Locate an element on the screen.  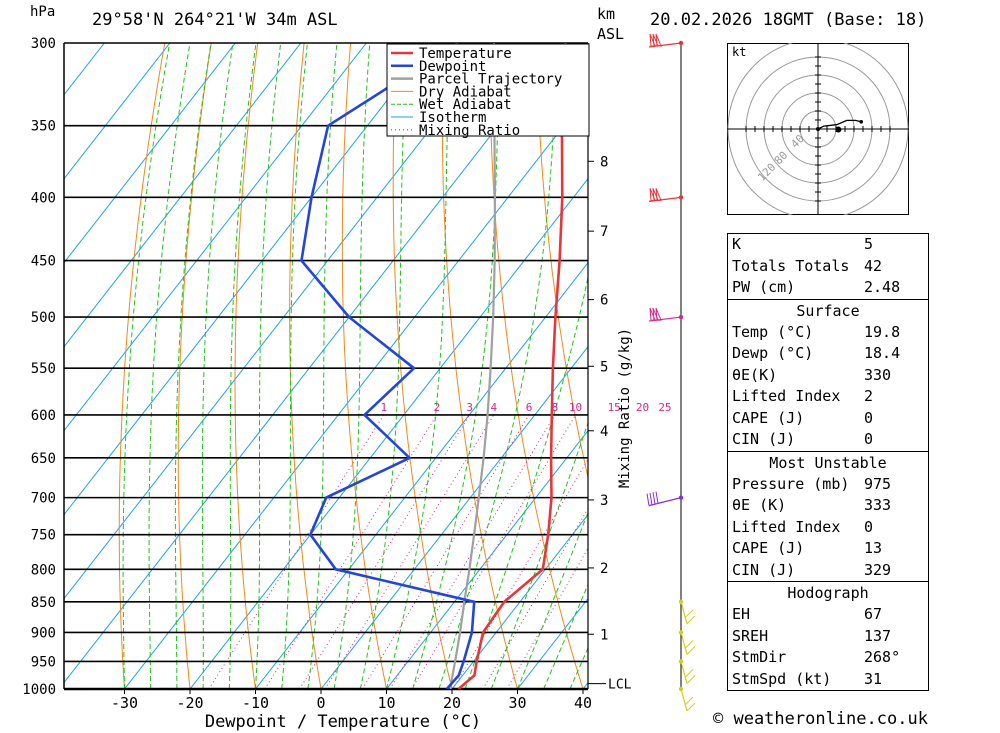
storm-motion-marker is located at coordinates (838, 129).